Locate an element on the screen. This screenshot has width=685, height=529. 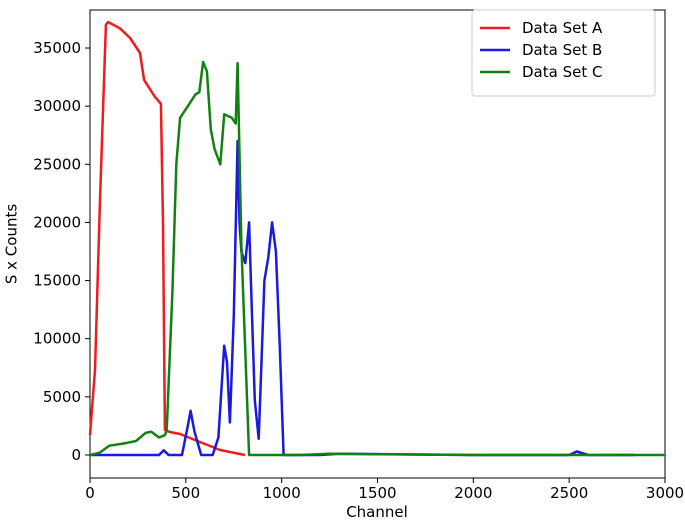
x-tick-label: 0 is located at coordinates (90, 493).